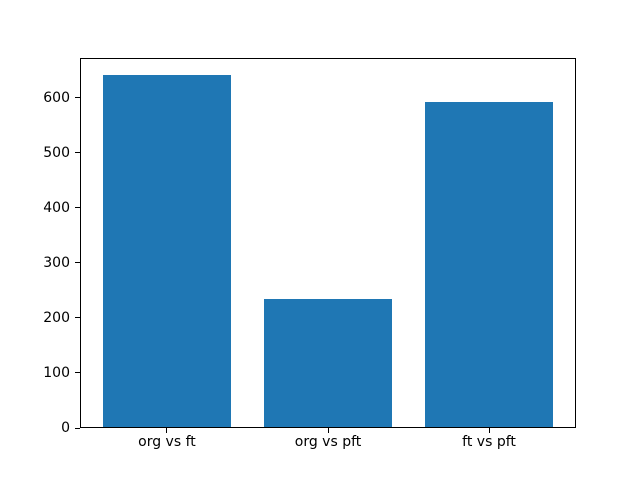  What do you see at coordinates (56, 317) in the screenshot?
I see `y-tick-label: 200` at bounding box center [56, 317].